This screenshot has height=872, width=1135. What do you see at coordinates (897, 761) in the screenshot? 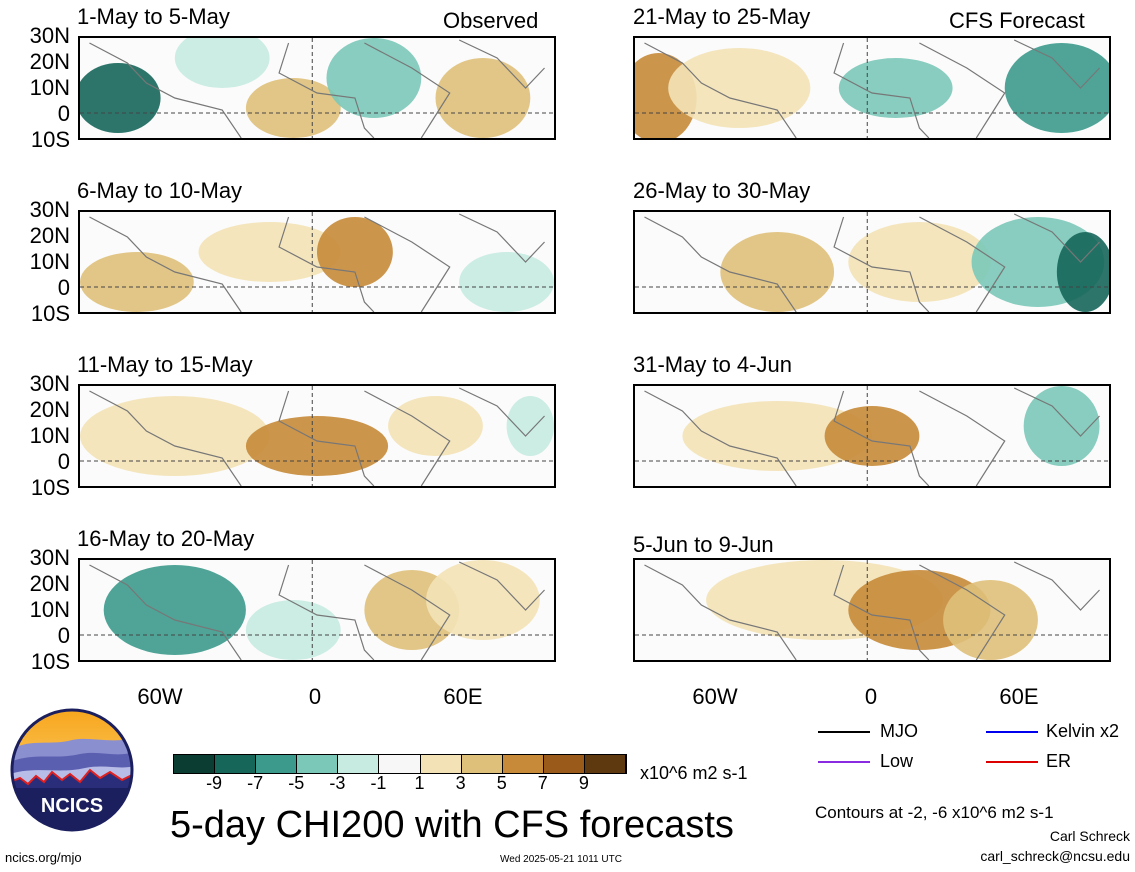
I see `legend-low-label: Low` at bounding box center [897, 761].